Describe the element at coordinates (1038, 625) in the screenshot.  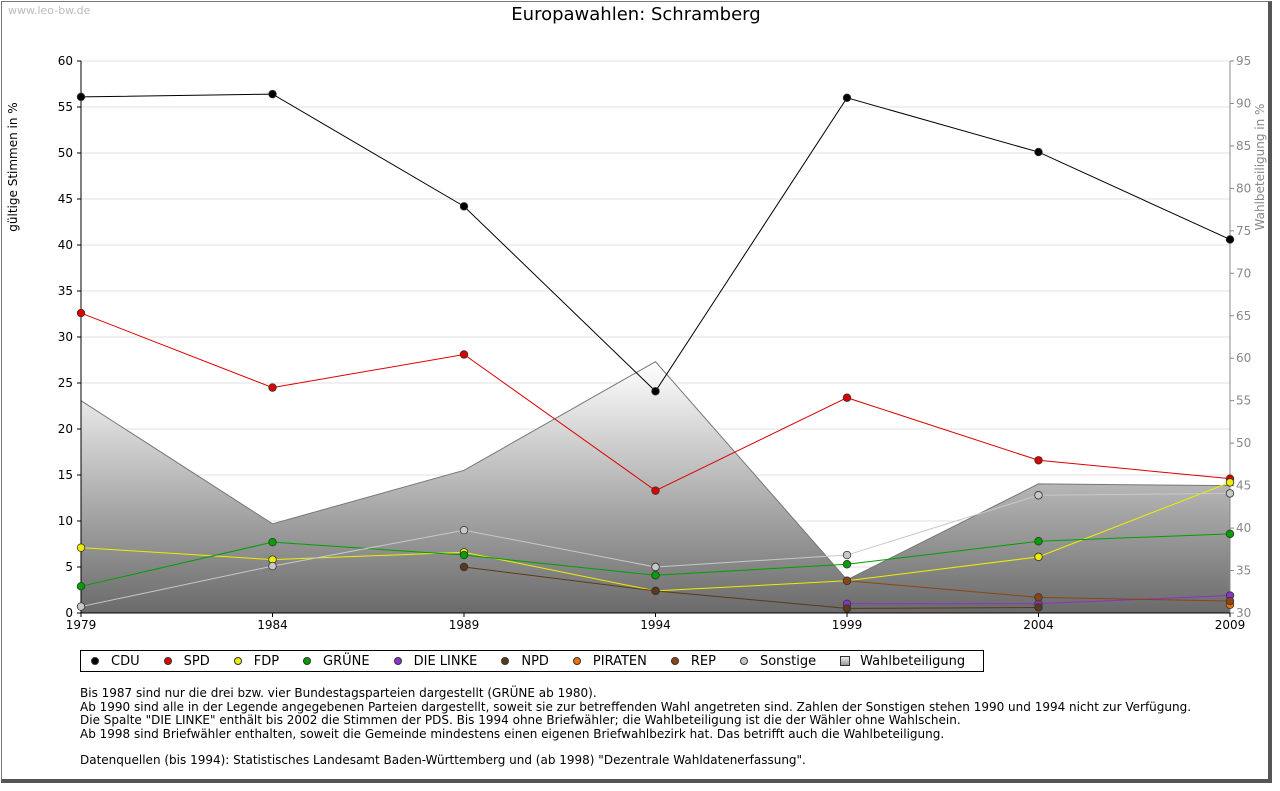
I see `x-tick-label: 2004` at that location.